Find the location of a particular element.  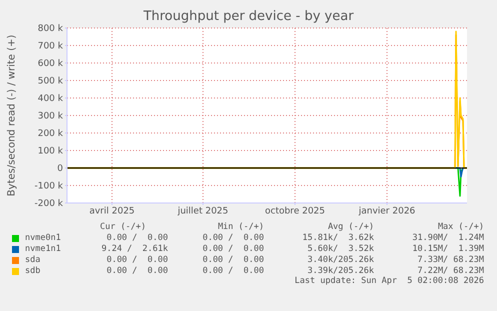

x-tick-label: juillet 2025 is located at coordinates (202, 211).